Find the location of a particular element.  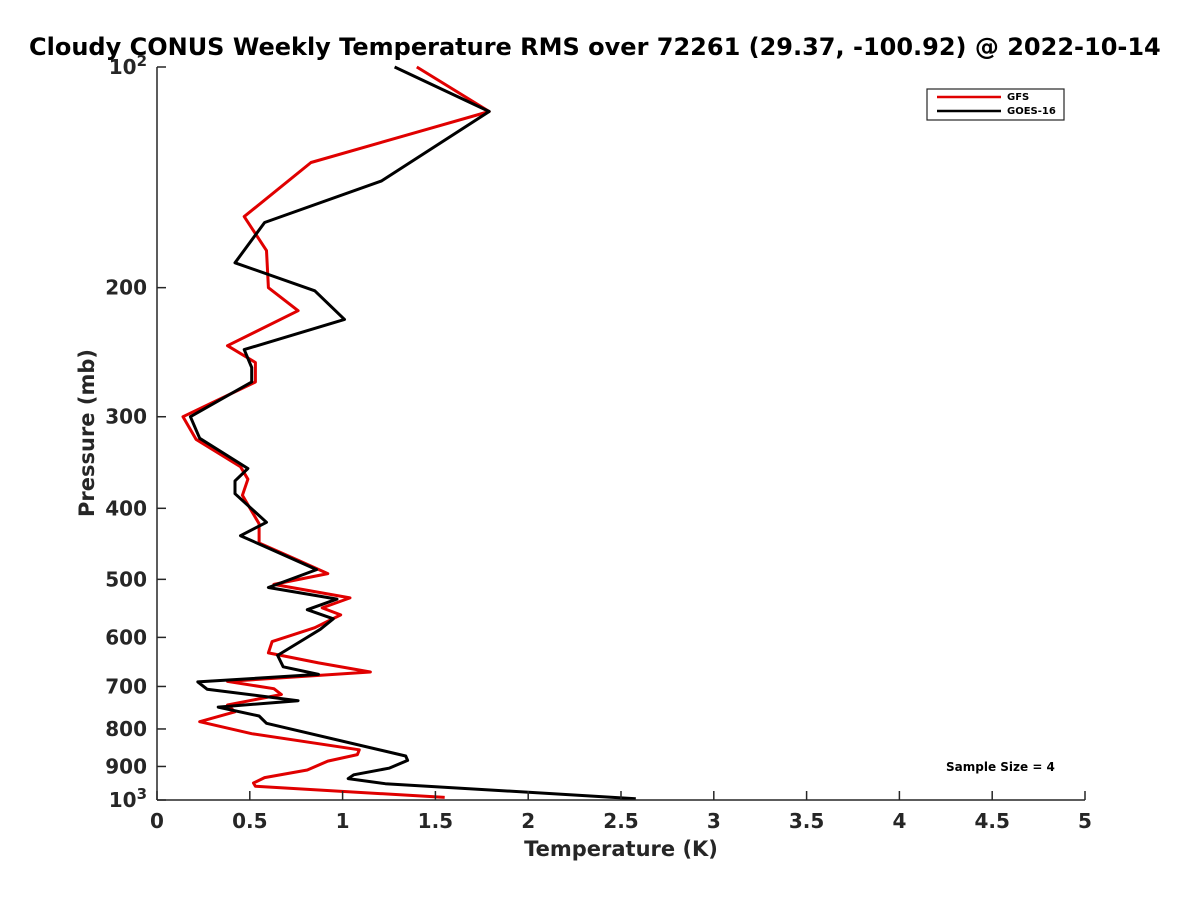

y-tick-label: 900 is located at coordinates (126, 766).